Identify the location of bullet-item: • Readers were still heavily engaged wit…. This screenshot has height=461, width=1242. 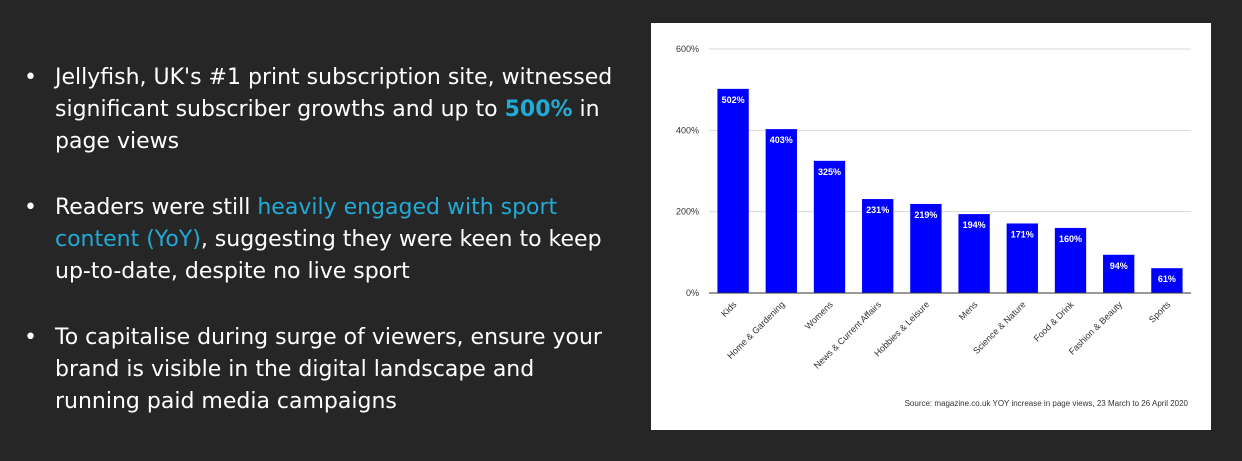
(324, 240).